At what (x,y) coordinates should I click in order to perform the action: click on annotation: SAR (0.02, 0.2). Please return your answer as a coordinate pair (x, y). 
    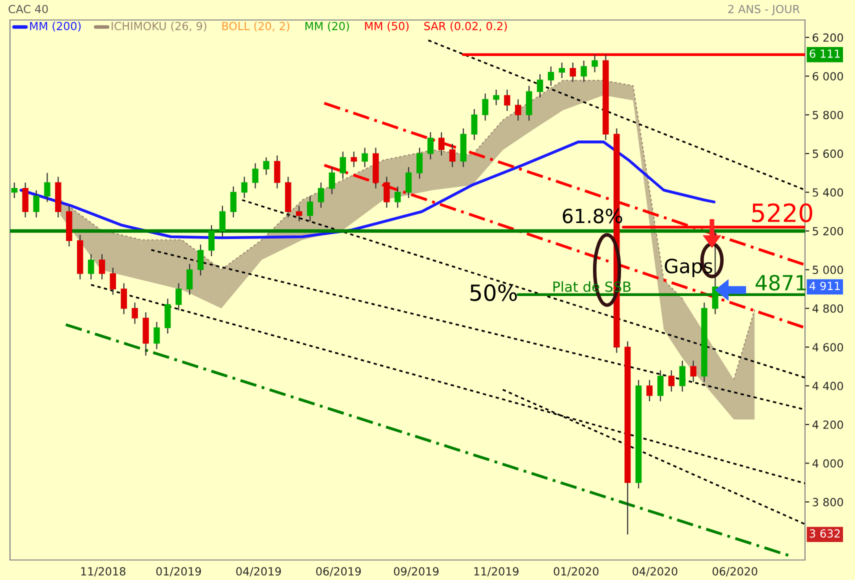
    Looking at the image, I should click on (465, 27).